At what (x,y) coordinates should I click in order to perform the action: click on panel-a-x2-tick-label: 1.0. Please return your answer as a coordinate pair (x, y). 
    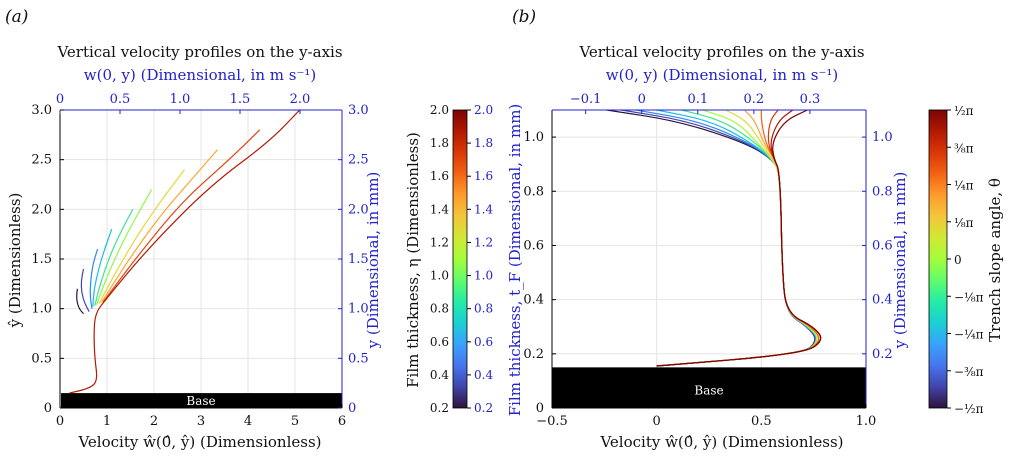
    Looking at the image, I should click on (180, 99).